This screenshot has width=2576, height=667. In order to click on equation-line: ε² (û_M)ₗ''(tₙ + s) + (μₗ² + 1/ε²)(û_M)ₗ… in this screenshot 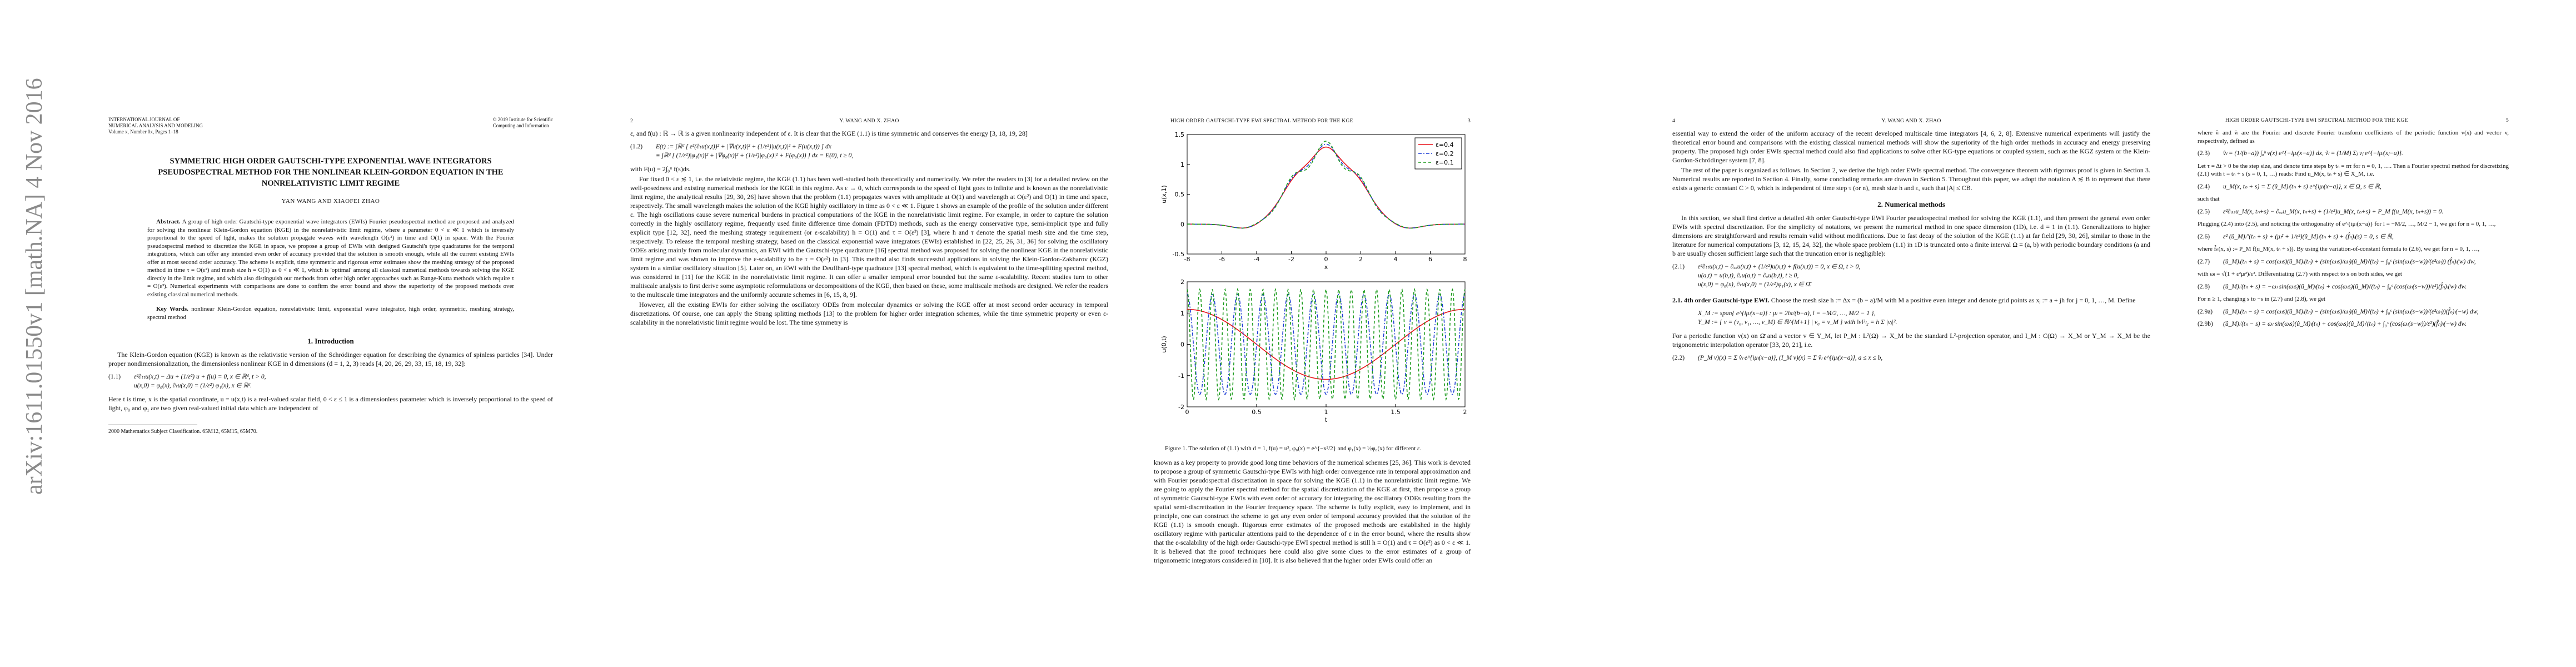, I will do `click(2308, 236)`.